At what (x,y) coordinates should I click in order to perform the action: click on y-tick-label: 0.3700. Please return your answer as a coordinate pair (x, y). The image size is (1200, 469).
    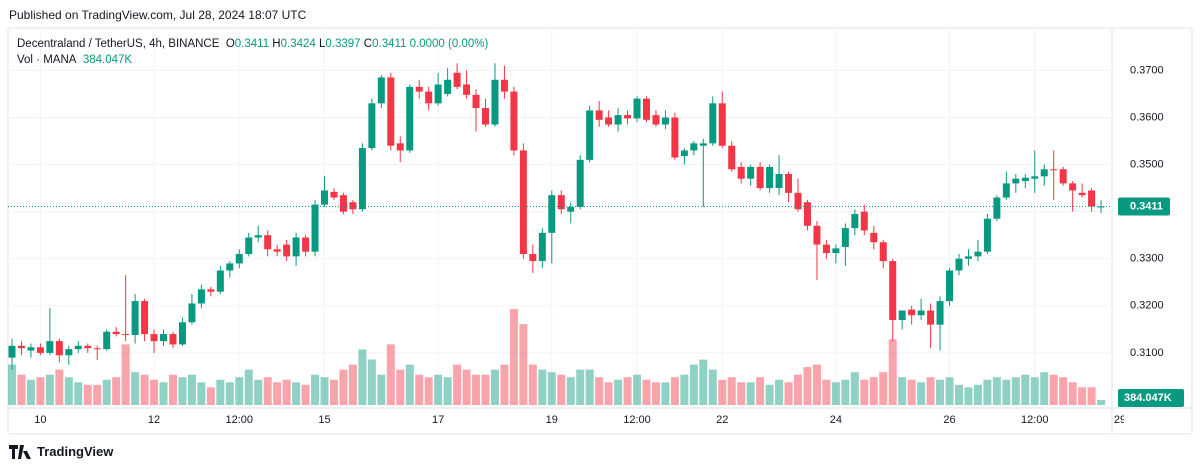
    Looking at the image, I should click on (1147, 70).